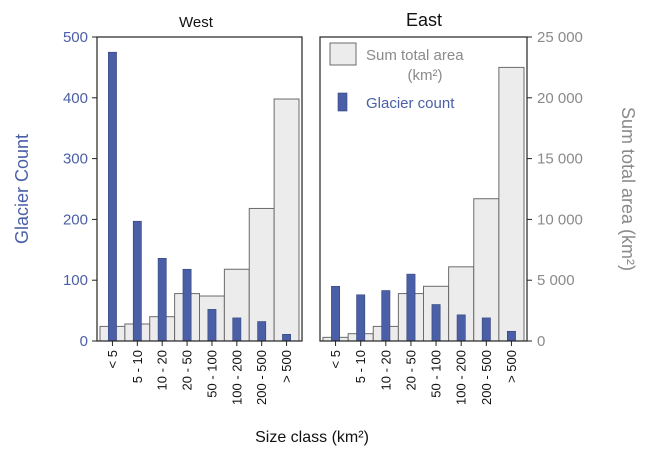 The height and width of the screenshot is (451, 648). I want to click on right-tick-label-1: 5 000, so click(556, 280).